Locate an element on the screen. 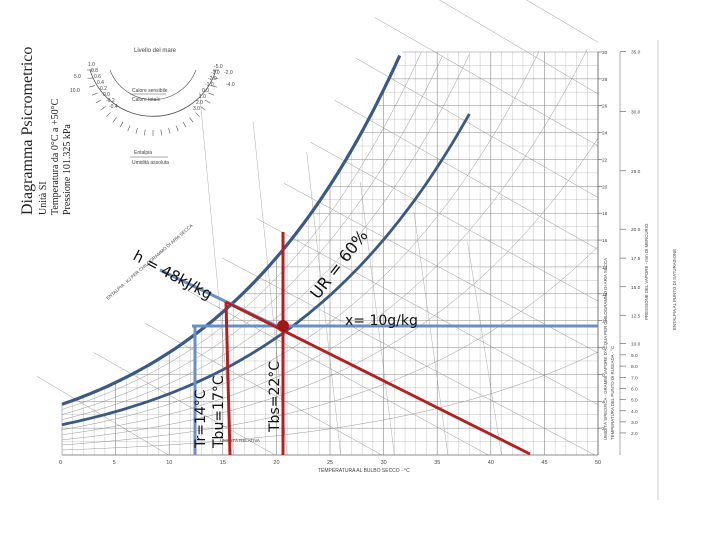 This screenshot has width=720, height=545. protractor-left-tick: 1.0 is located at coordinates (91, 65).